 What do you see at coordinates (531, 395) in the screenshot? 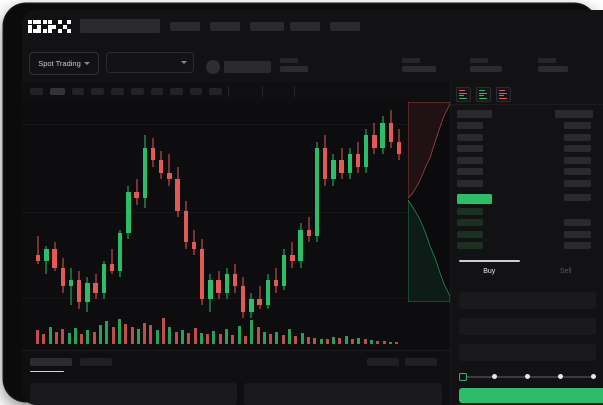
I see `submit-buy-button` at bounding box center [531, 395].